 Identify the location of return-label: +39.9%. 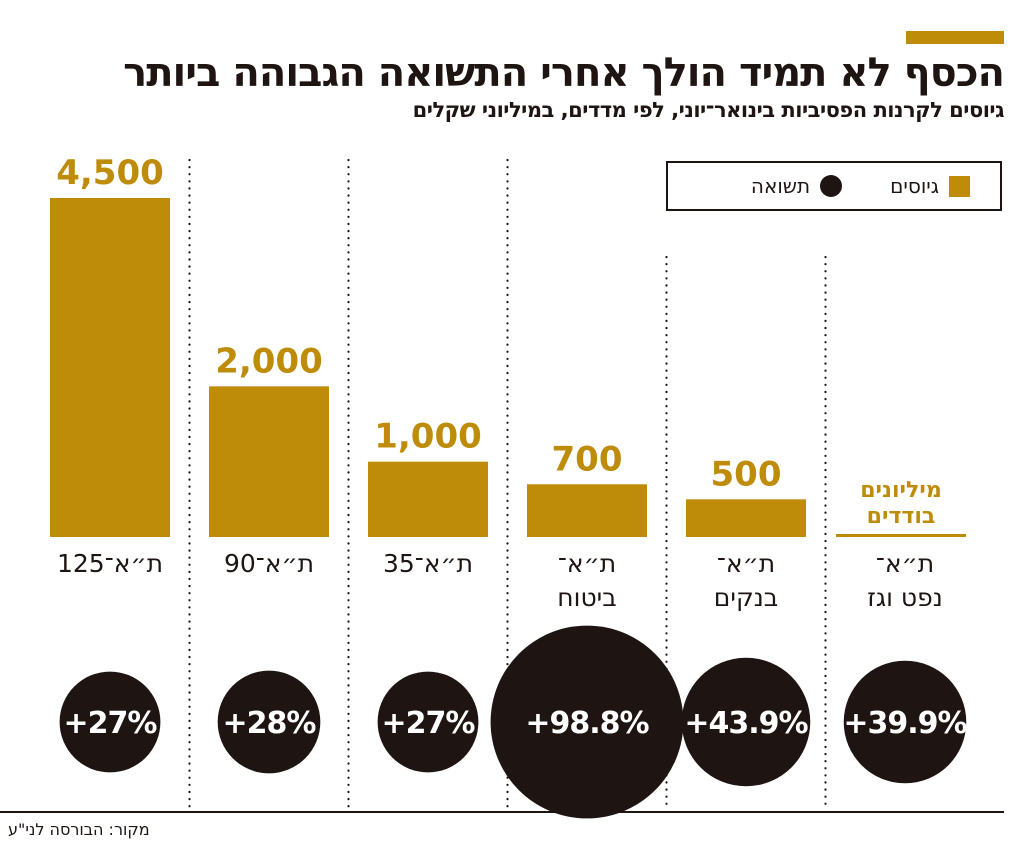
(905, 723).